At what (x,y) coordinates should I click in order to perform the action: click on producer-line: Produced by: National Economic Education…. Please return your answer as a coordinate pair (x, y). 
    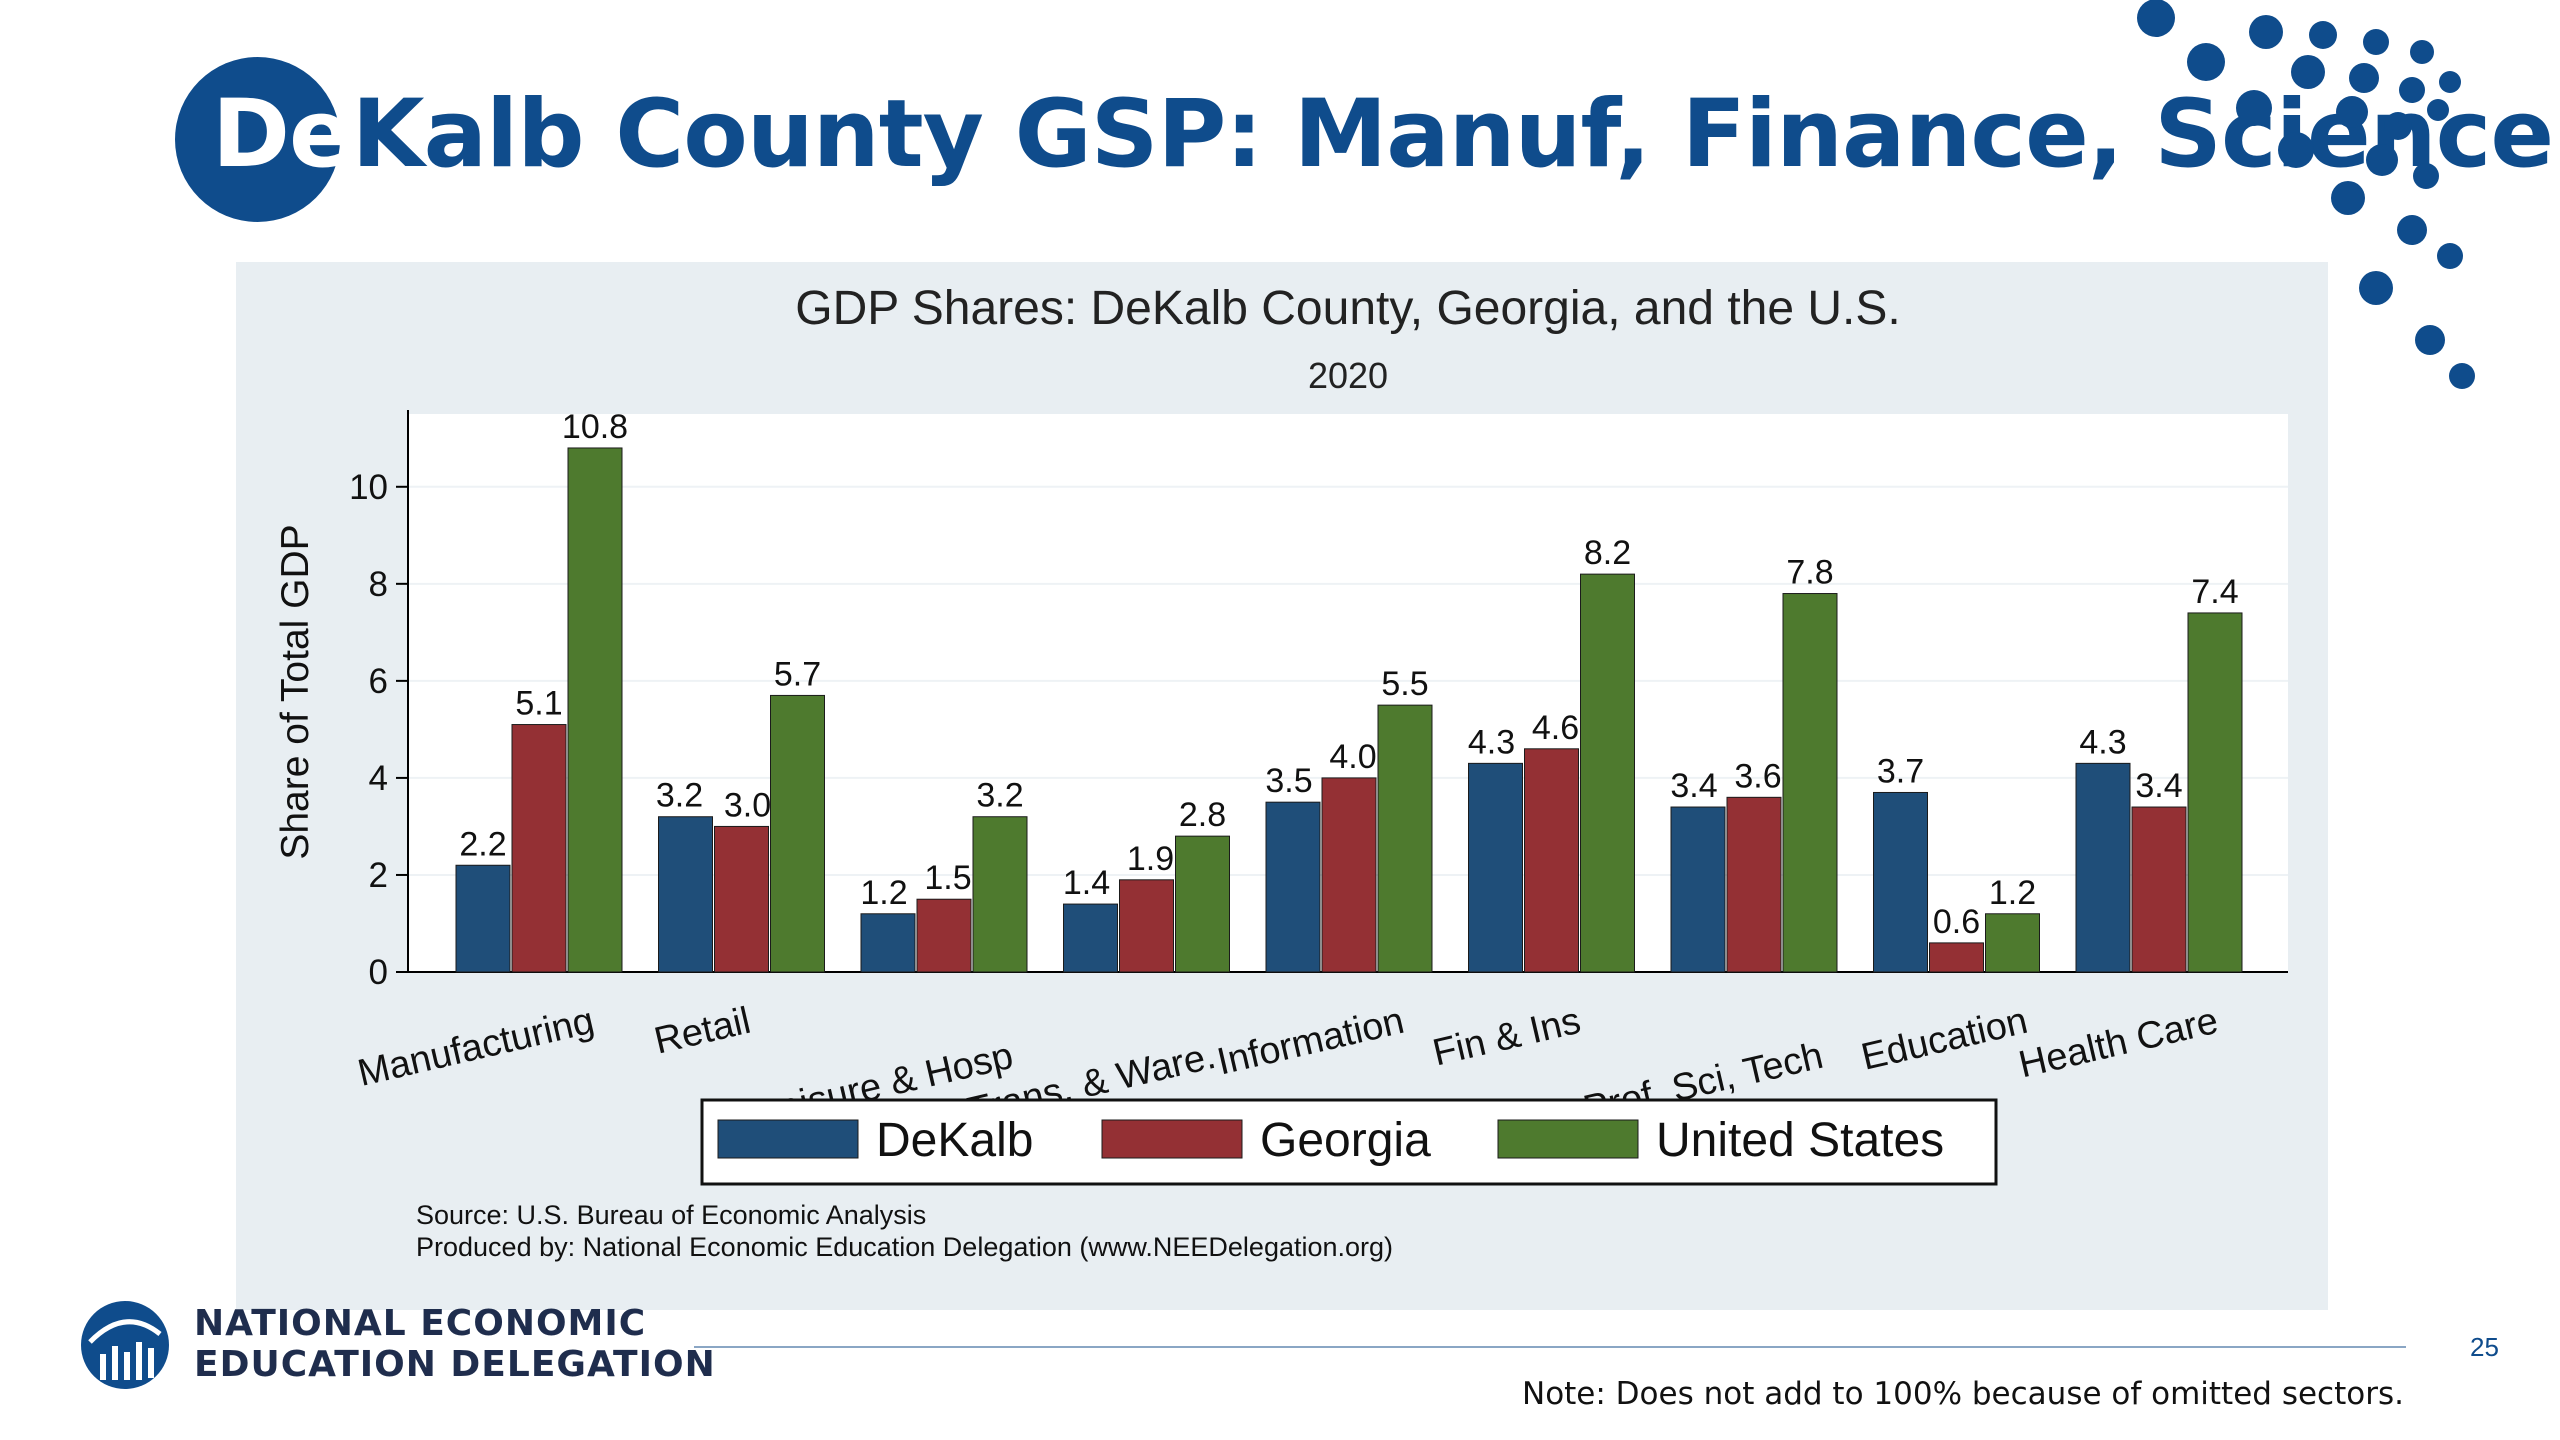
    Looking at the image, I should click on (904, 1247).